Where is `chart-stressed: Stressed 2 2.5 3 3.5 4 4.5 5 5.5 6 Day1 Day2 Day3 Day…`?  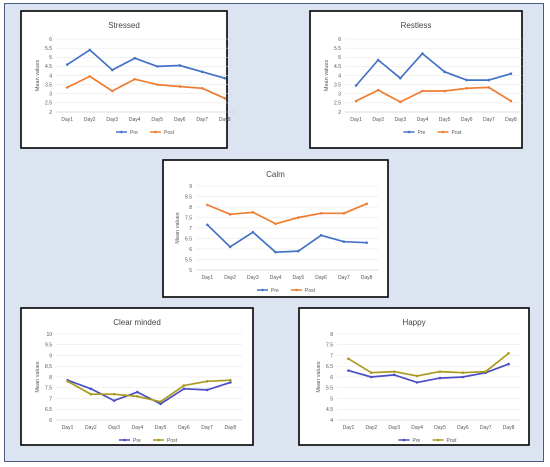 chart-stressed: Stressed 2 2.5 3 3.5 4 4.5 5 5.5 6 Day1 Day2 Day3 Day… is located at coordinates (128, 79).